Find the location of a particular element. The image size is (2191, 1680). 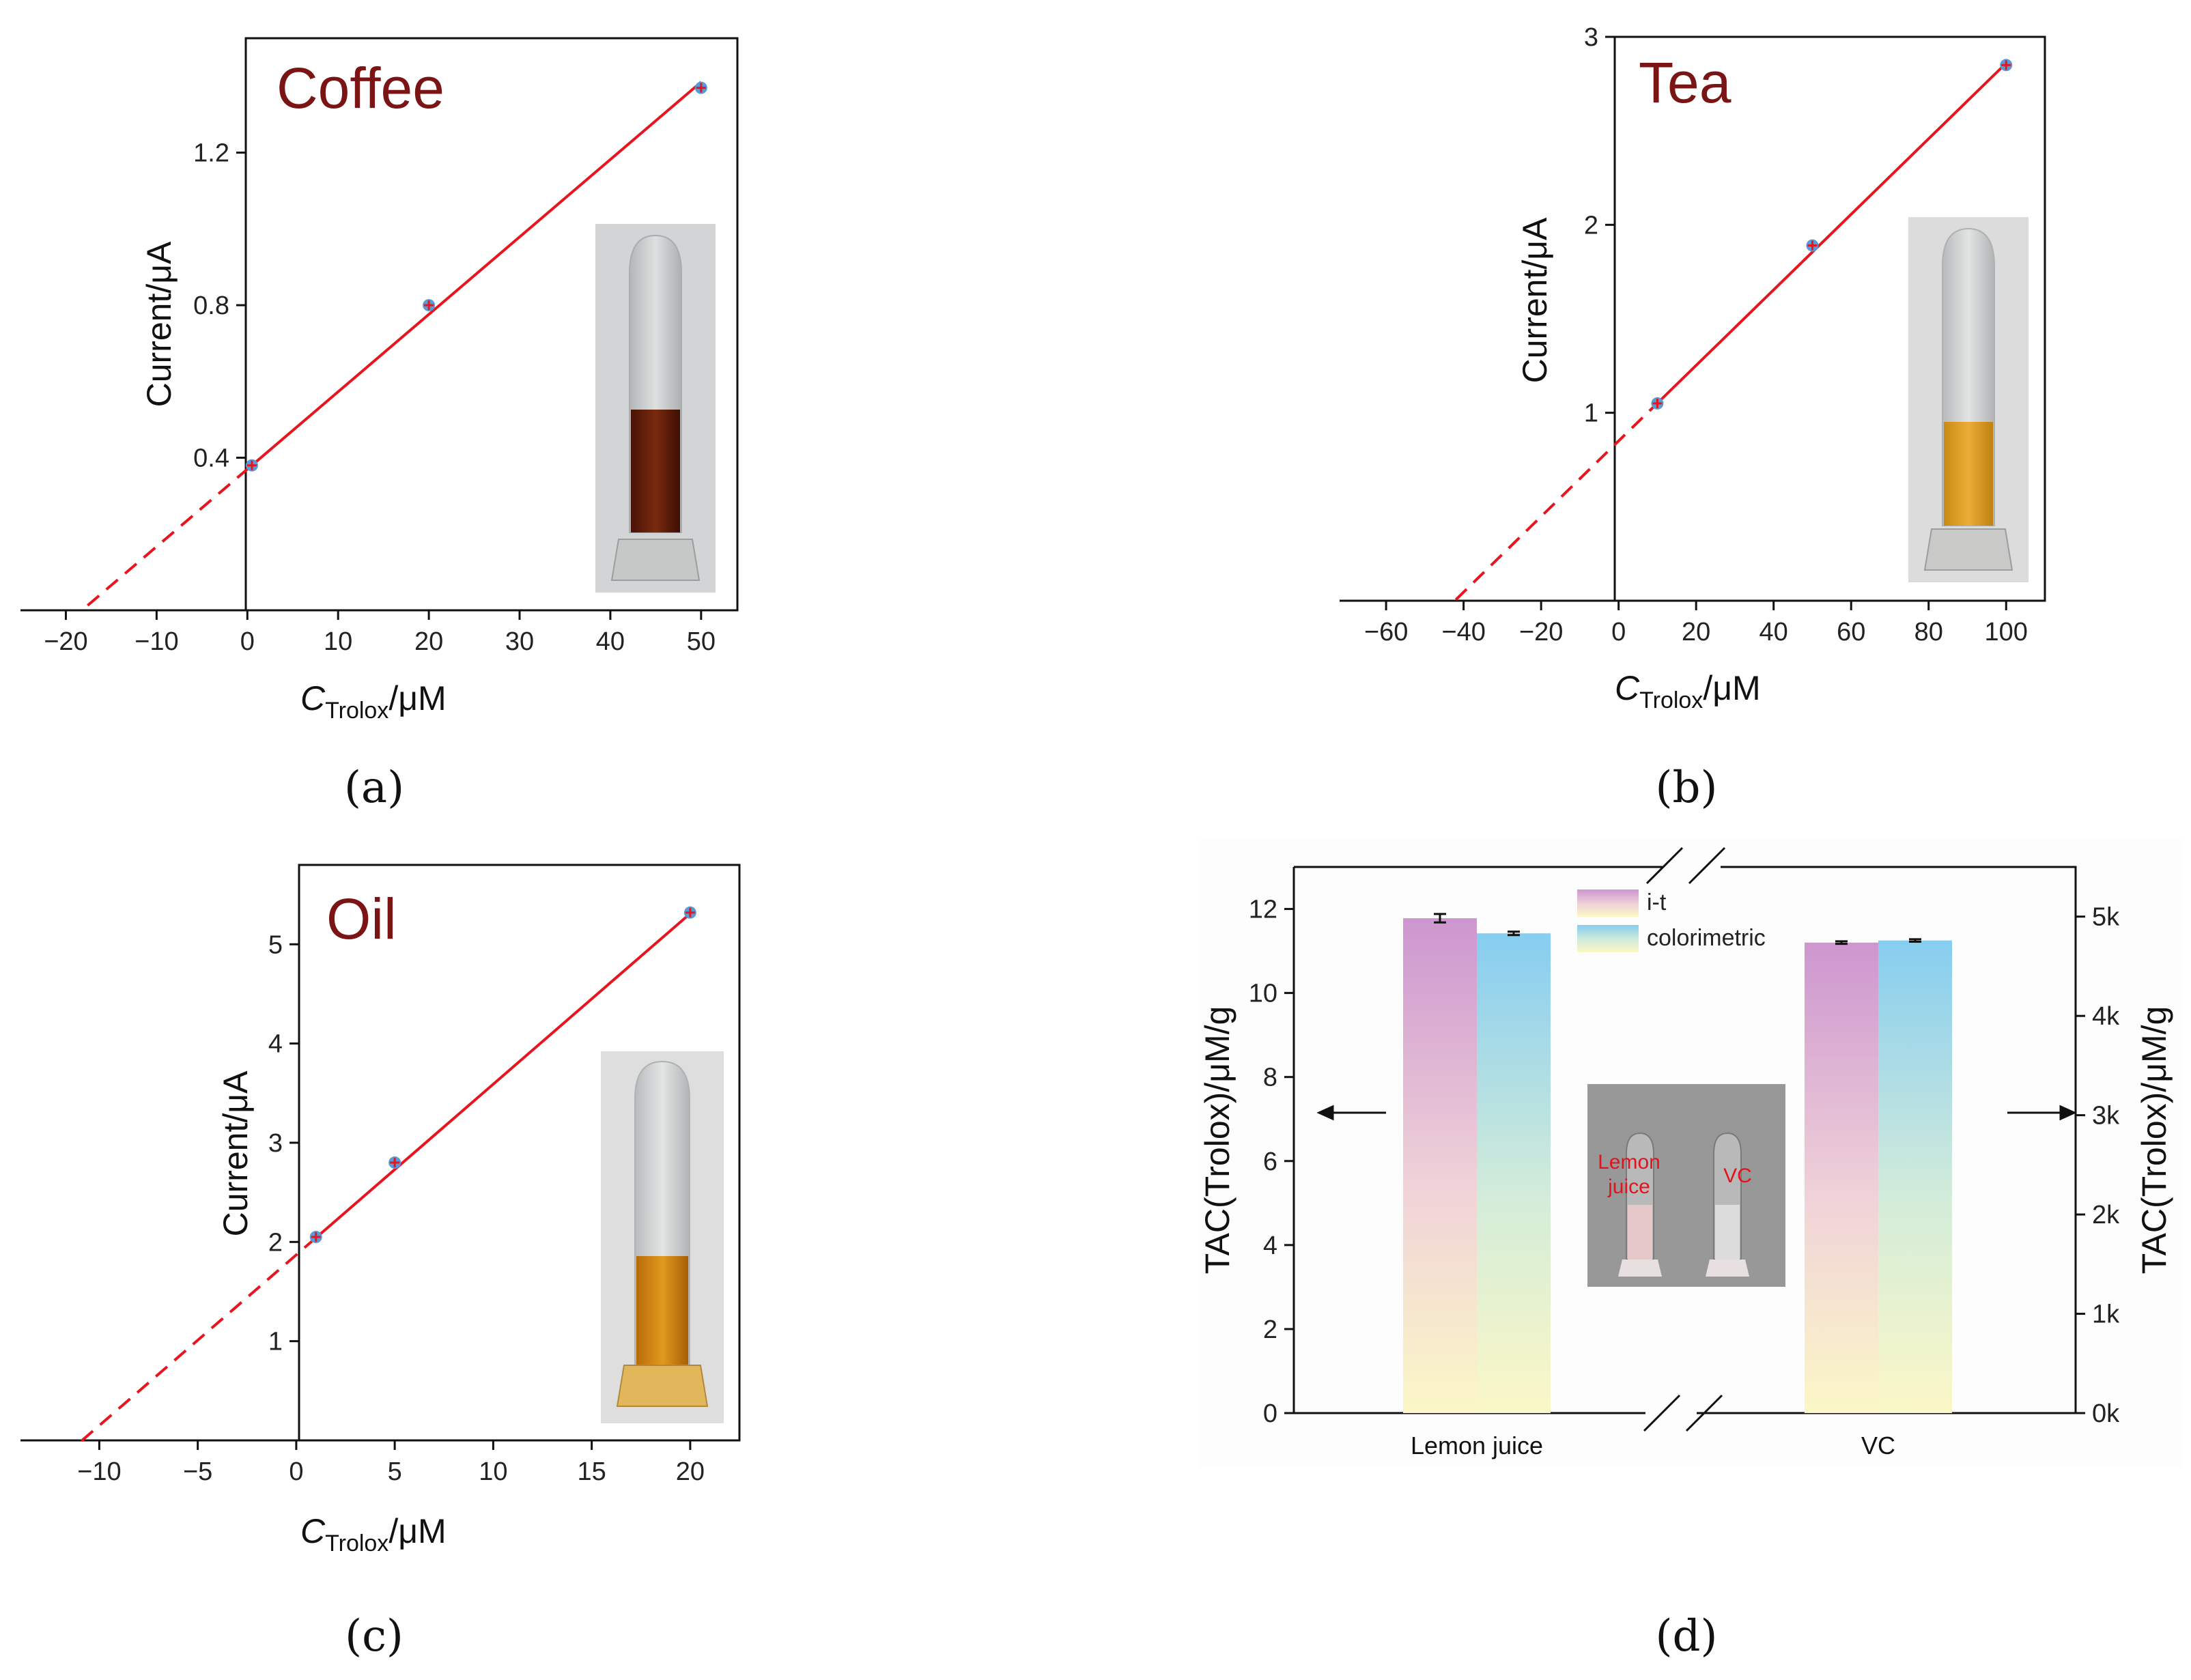

x-tick-label: 60 is located at coordinates (1851, 632).